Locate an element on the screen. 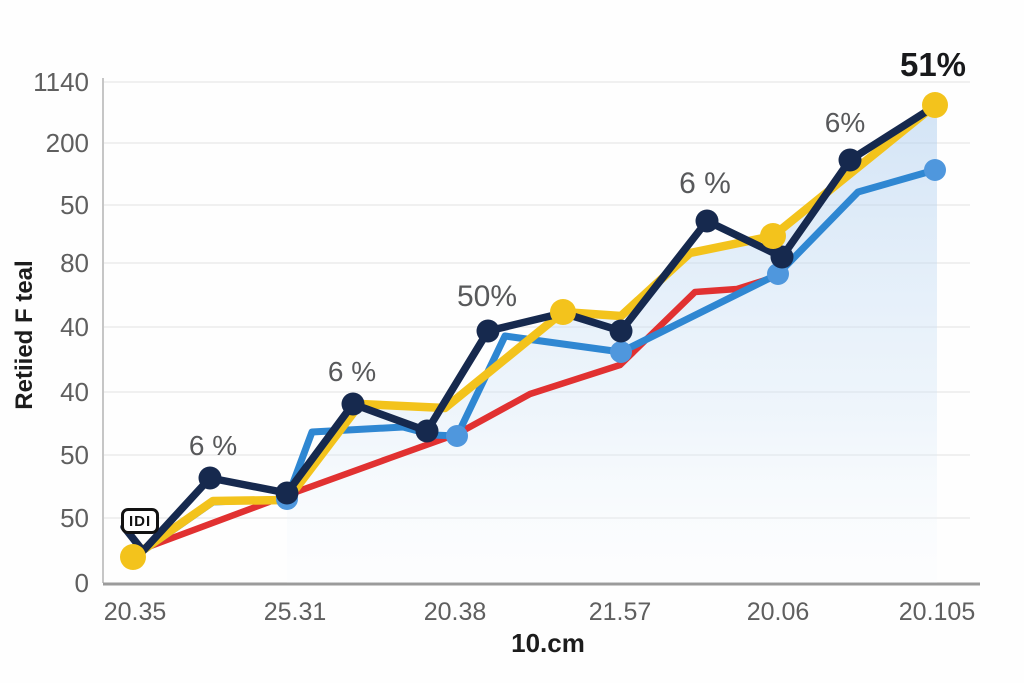 This screenshot has width=1024, height=683. annotation: 50% is located at coordinates (487, 296).